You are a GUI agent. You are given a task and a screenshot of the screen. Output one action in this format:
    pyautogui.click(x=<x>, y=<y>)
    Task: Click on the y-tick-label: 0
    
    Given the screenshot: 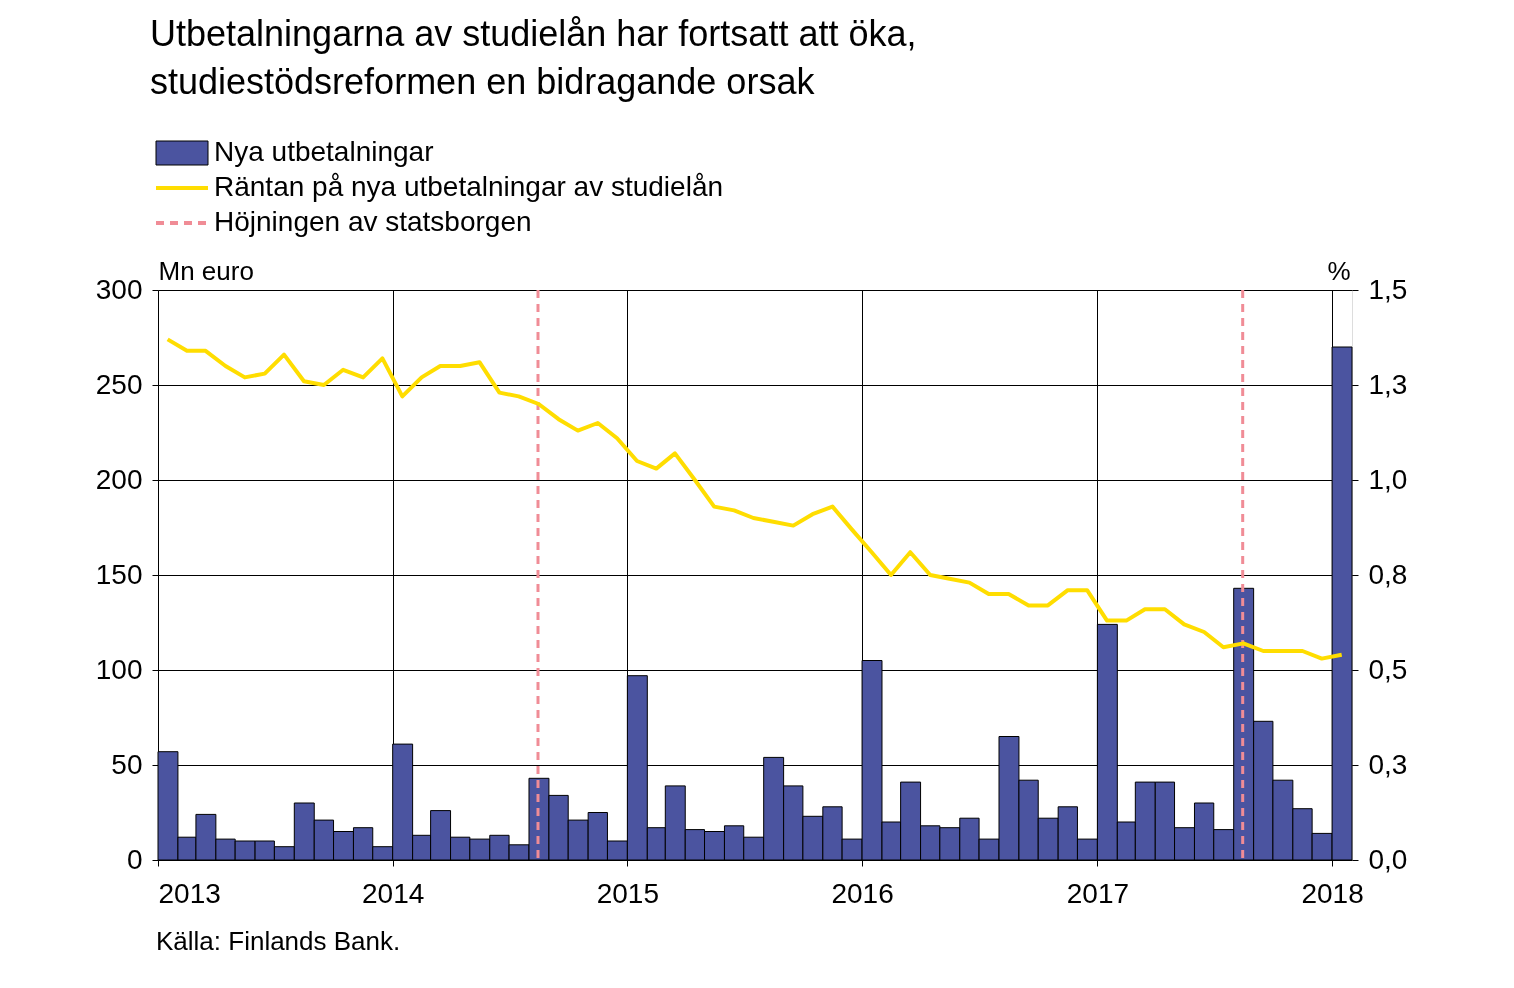 What is the action you would take?
    pyautogui.click(x=134, y=859)
    